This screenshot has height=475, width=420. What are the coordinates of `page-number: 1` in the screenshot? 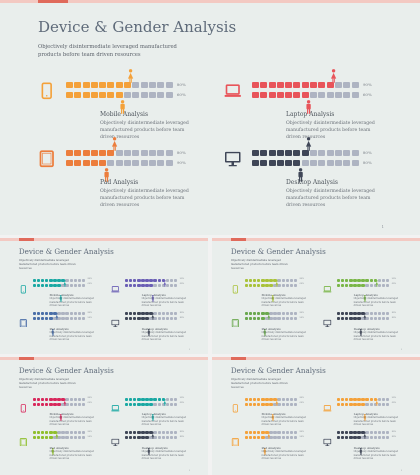 It's located at (382, 226).